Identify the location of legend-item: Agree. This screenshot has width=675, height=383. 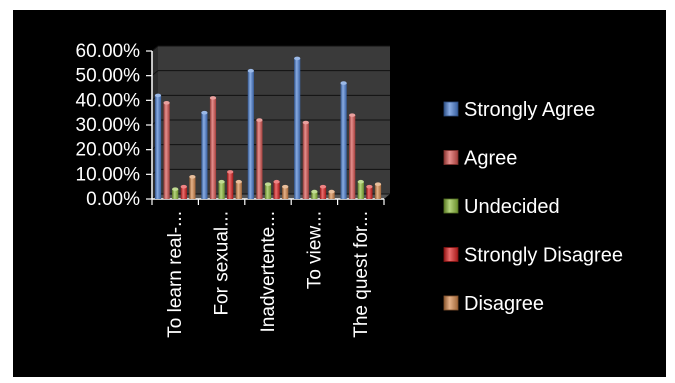
(480, 159).